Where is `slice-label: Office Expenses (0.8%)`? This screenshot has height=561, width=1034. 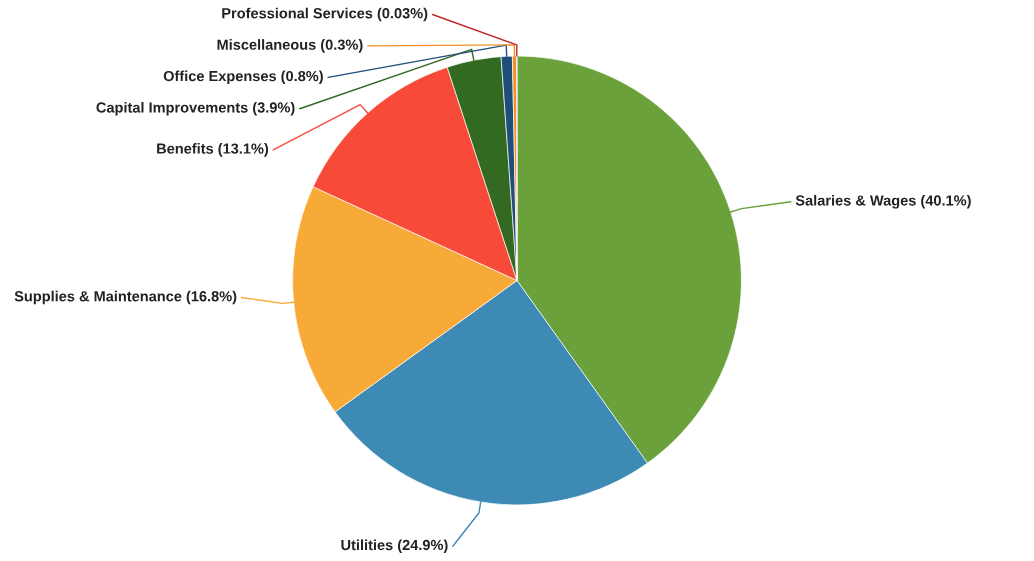
slice-label: Office Expenses (0.8%) is located at coordinates (243, 77).